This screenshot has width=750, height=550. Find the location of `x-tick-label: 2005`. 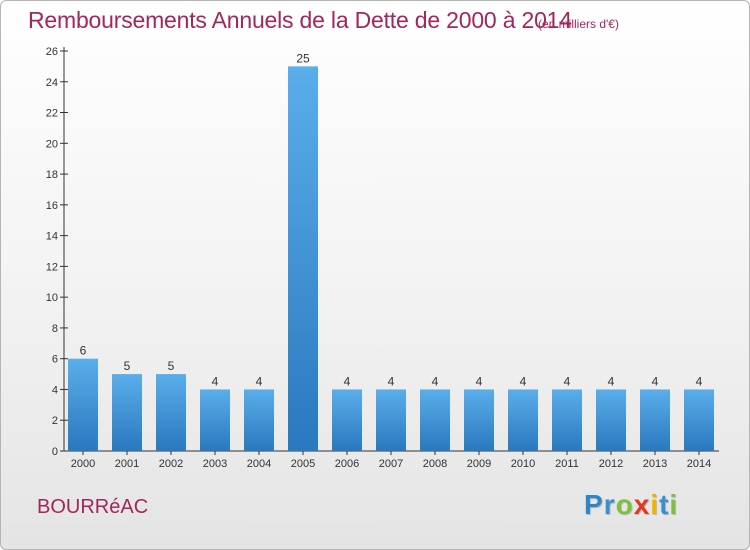

x-tick-label: 2005 is located at coordinates (303, 464).